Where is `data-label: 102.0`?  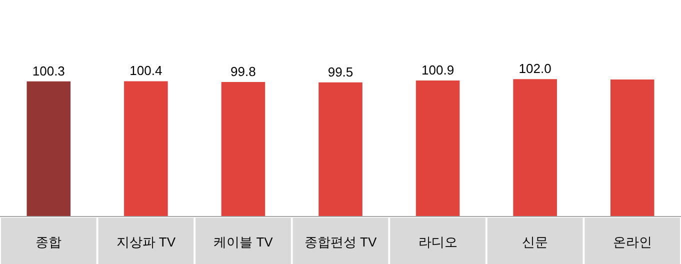 data-label: 102.0 is located at coordinates (535, 68).